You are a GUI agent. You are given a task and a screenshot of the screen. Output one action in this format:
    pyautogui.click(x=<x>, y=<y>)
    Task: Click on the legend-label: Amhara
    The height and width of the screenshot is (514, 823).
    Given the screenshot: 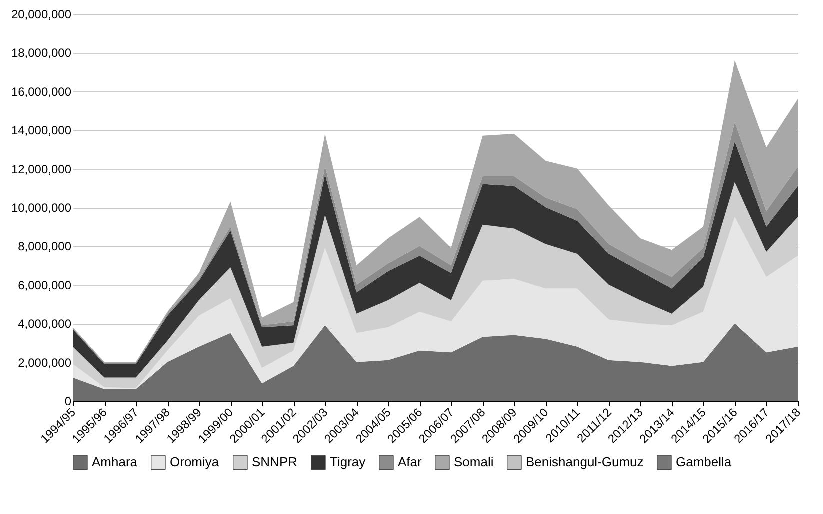 What is the action you would take?
    pyautogui.click(x=115, y=462)
    